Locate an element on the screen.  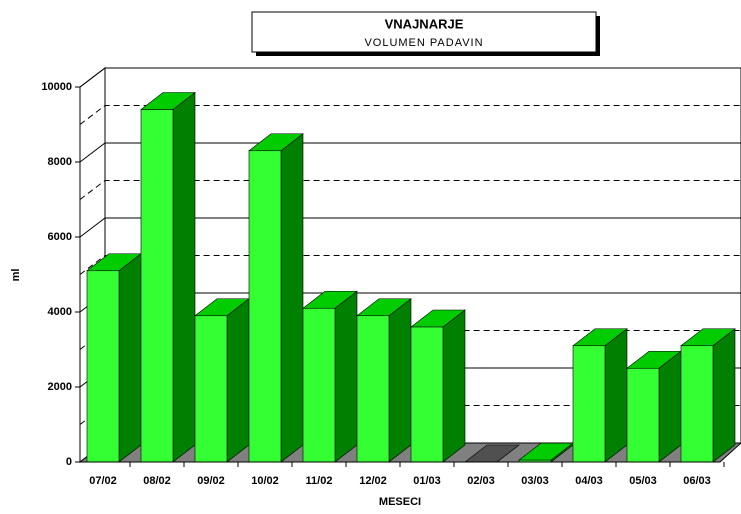
x-tick-label: 10/02 is located at coordinates (265, 481).